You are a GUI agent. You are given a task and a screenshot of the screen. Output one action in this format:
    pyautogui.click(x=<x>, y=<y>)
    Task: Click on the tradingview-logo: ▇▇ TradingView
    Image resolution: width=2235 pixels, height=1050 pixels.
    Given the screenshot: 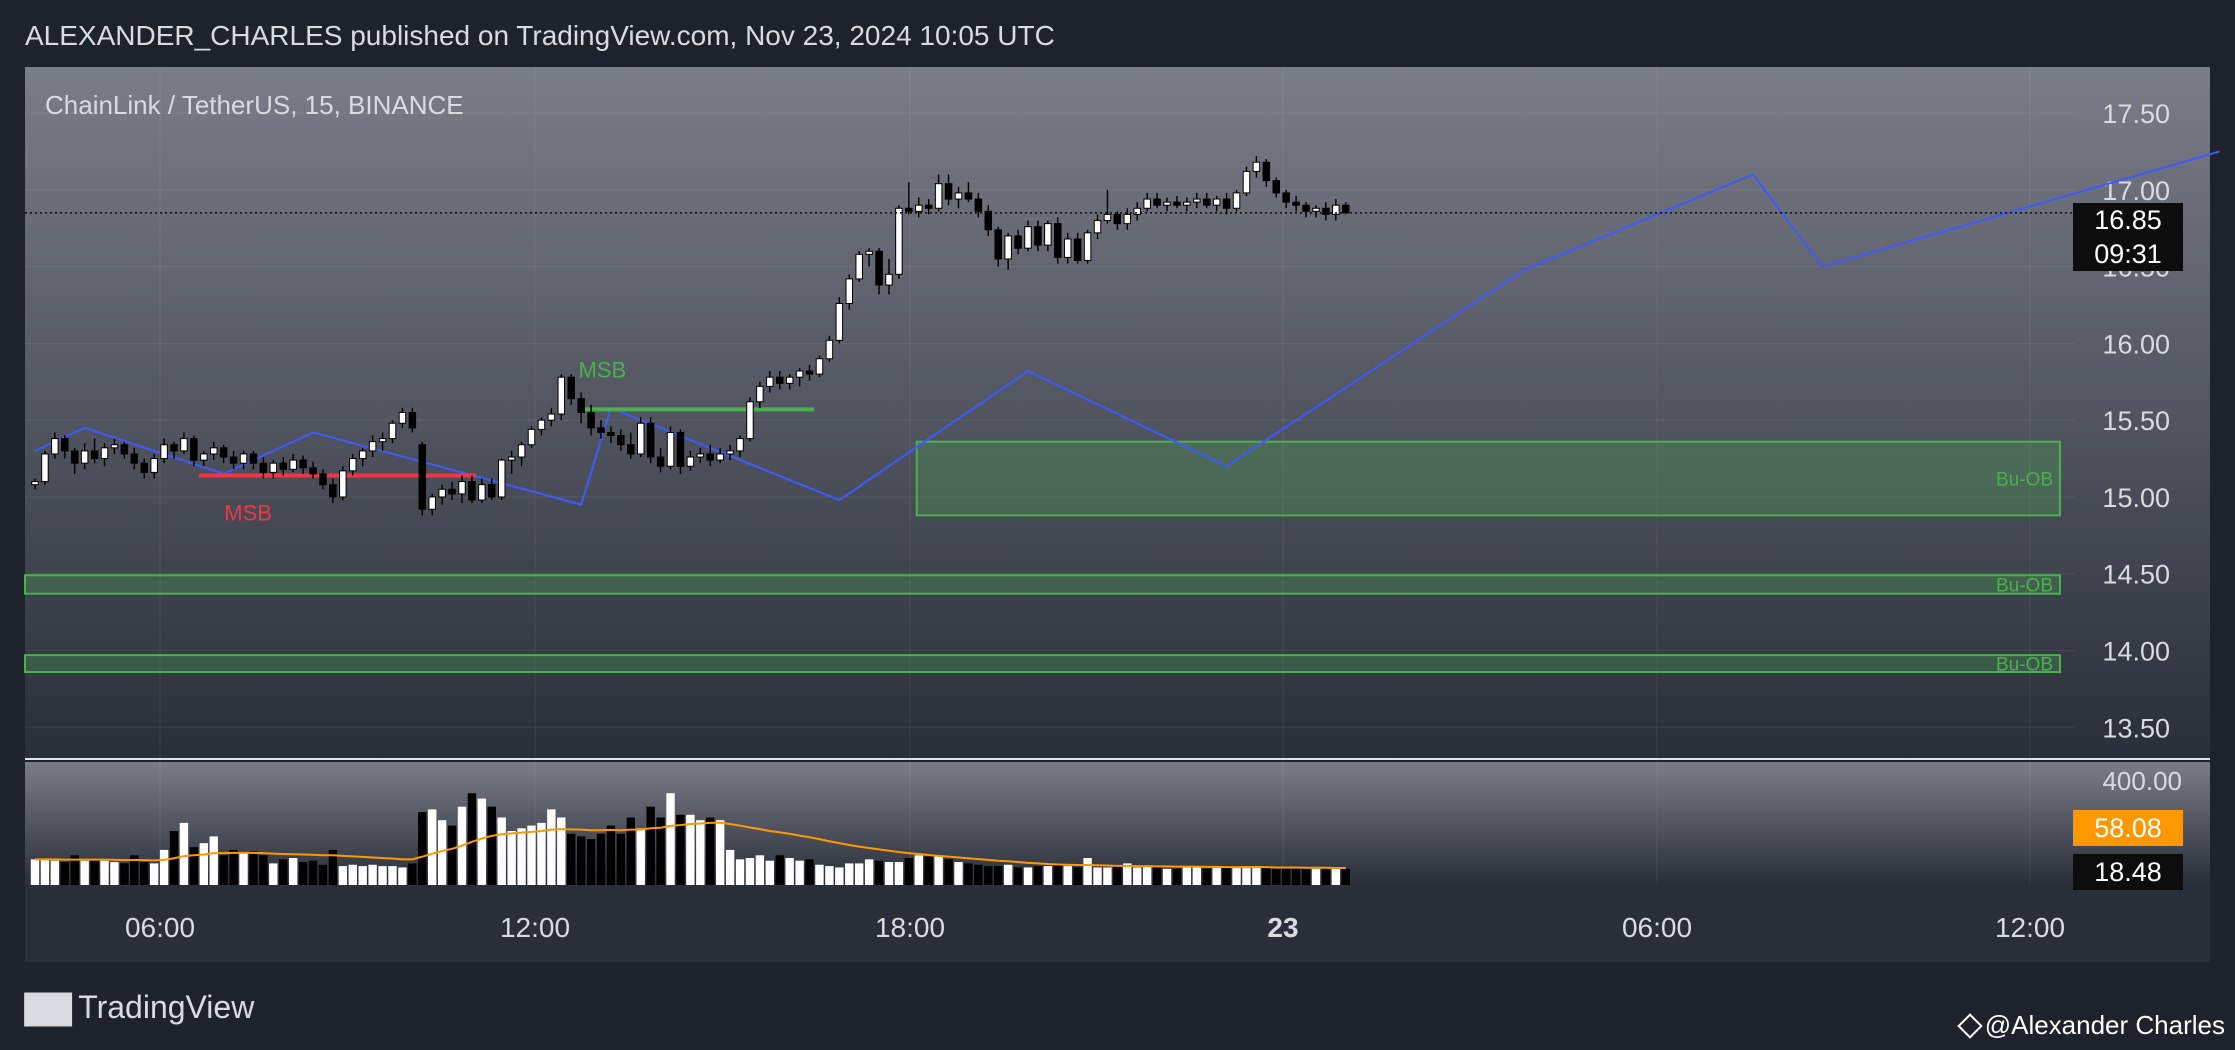 What is the action you would take?
    pyautogui.click(x=139, y=1007)
    